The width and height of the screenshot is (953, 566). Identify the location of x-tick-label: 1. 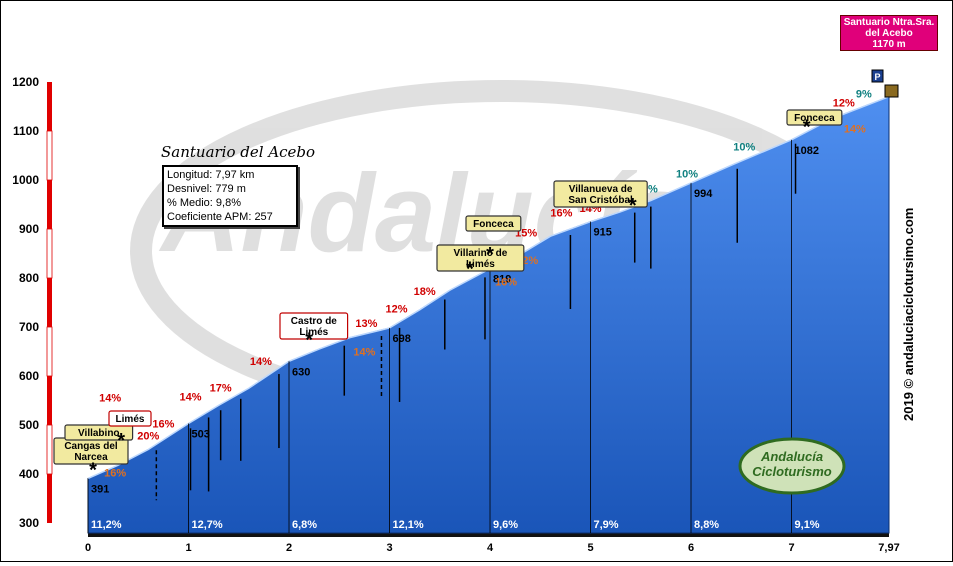
(188, 548).